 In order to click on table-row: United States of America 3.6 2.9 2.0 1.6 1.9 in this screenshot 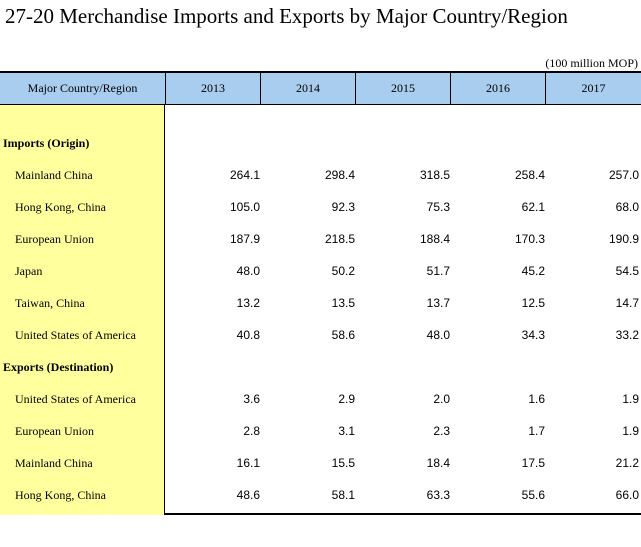, I will do `click(320, 399)`.